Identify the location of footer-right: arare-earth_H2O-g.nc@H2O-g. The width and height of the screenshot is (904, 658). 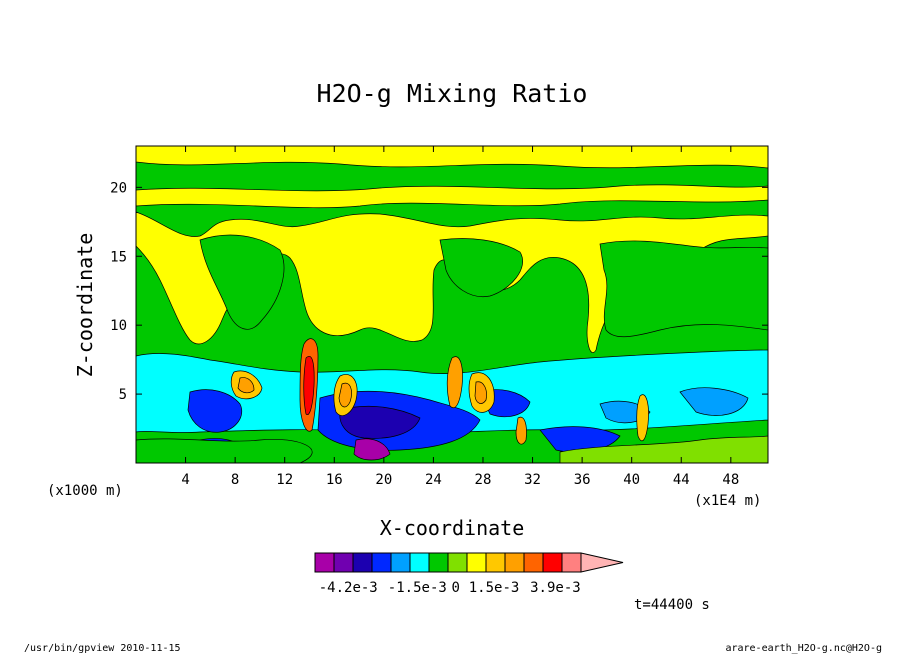
(803, 648).